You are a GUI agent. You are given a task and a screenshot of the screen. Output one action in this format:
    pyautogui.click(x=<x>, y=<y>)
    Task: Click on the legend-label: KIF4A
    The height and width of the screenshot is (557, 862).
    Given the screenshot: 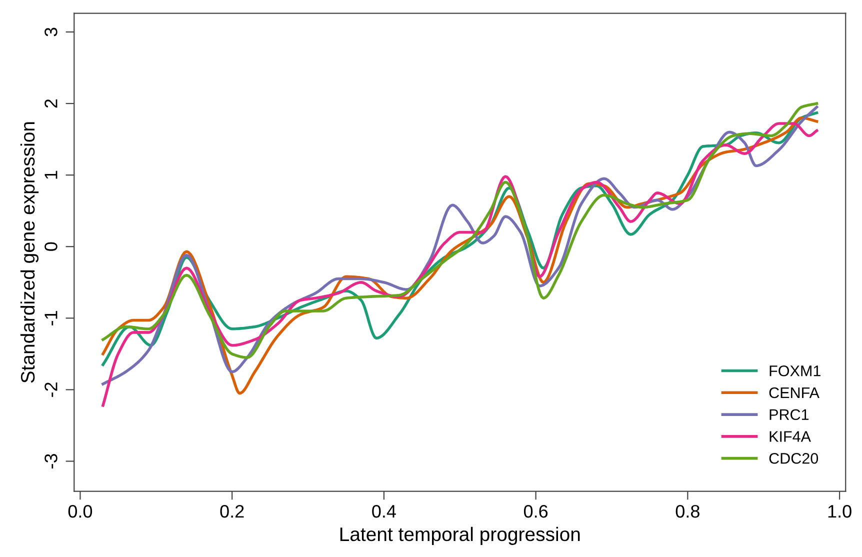 What is the action you would take?
    pyautogui.click(x=790, y=436)
    